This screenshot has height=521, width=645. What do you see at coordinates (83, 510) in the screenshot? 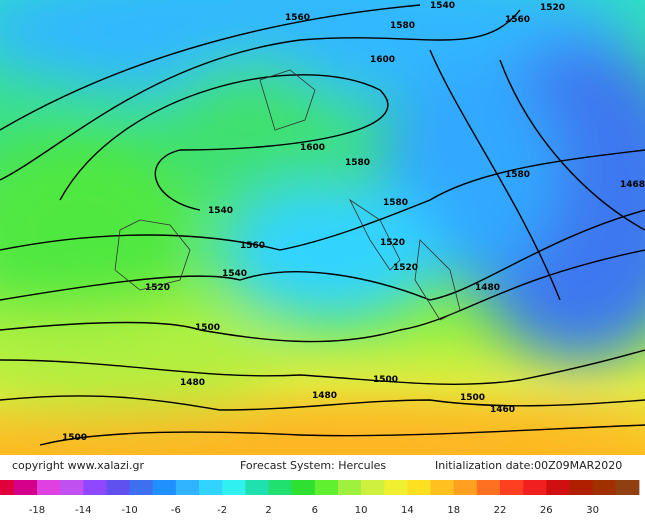
I see `colorbar-label: -14` at bounding box center [83, 510].